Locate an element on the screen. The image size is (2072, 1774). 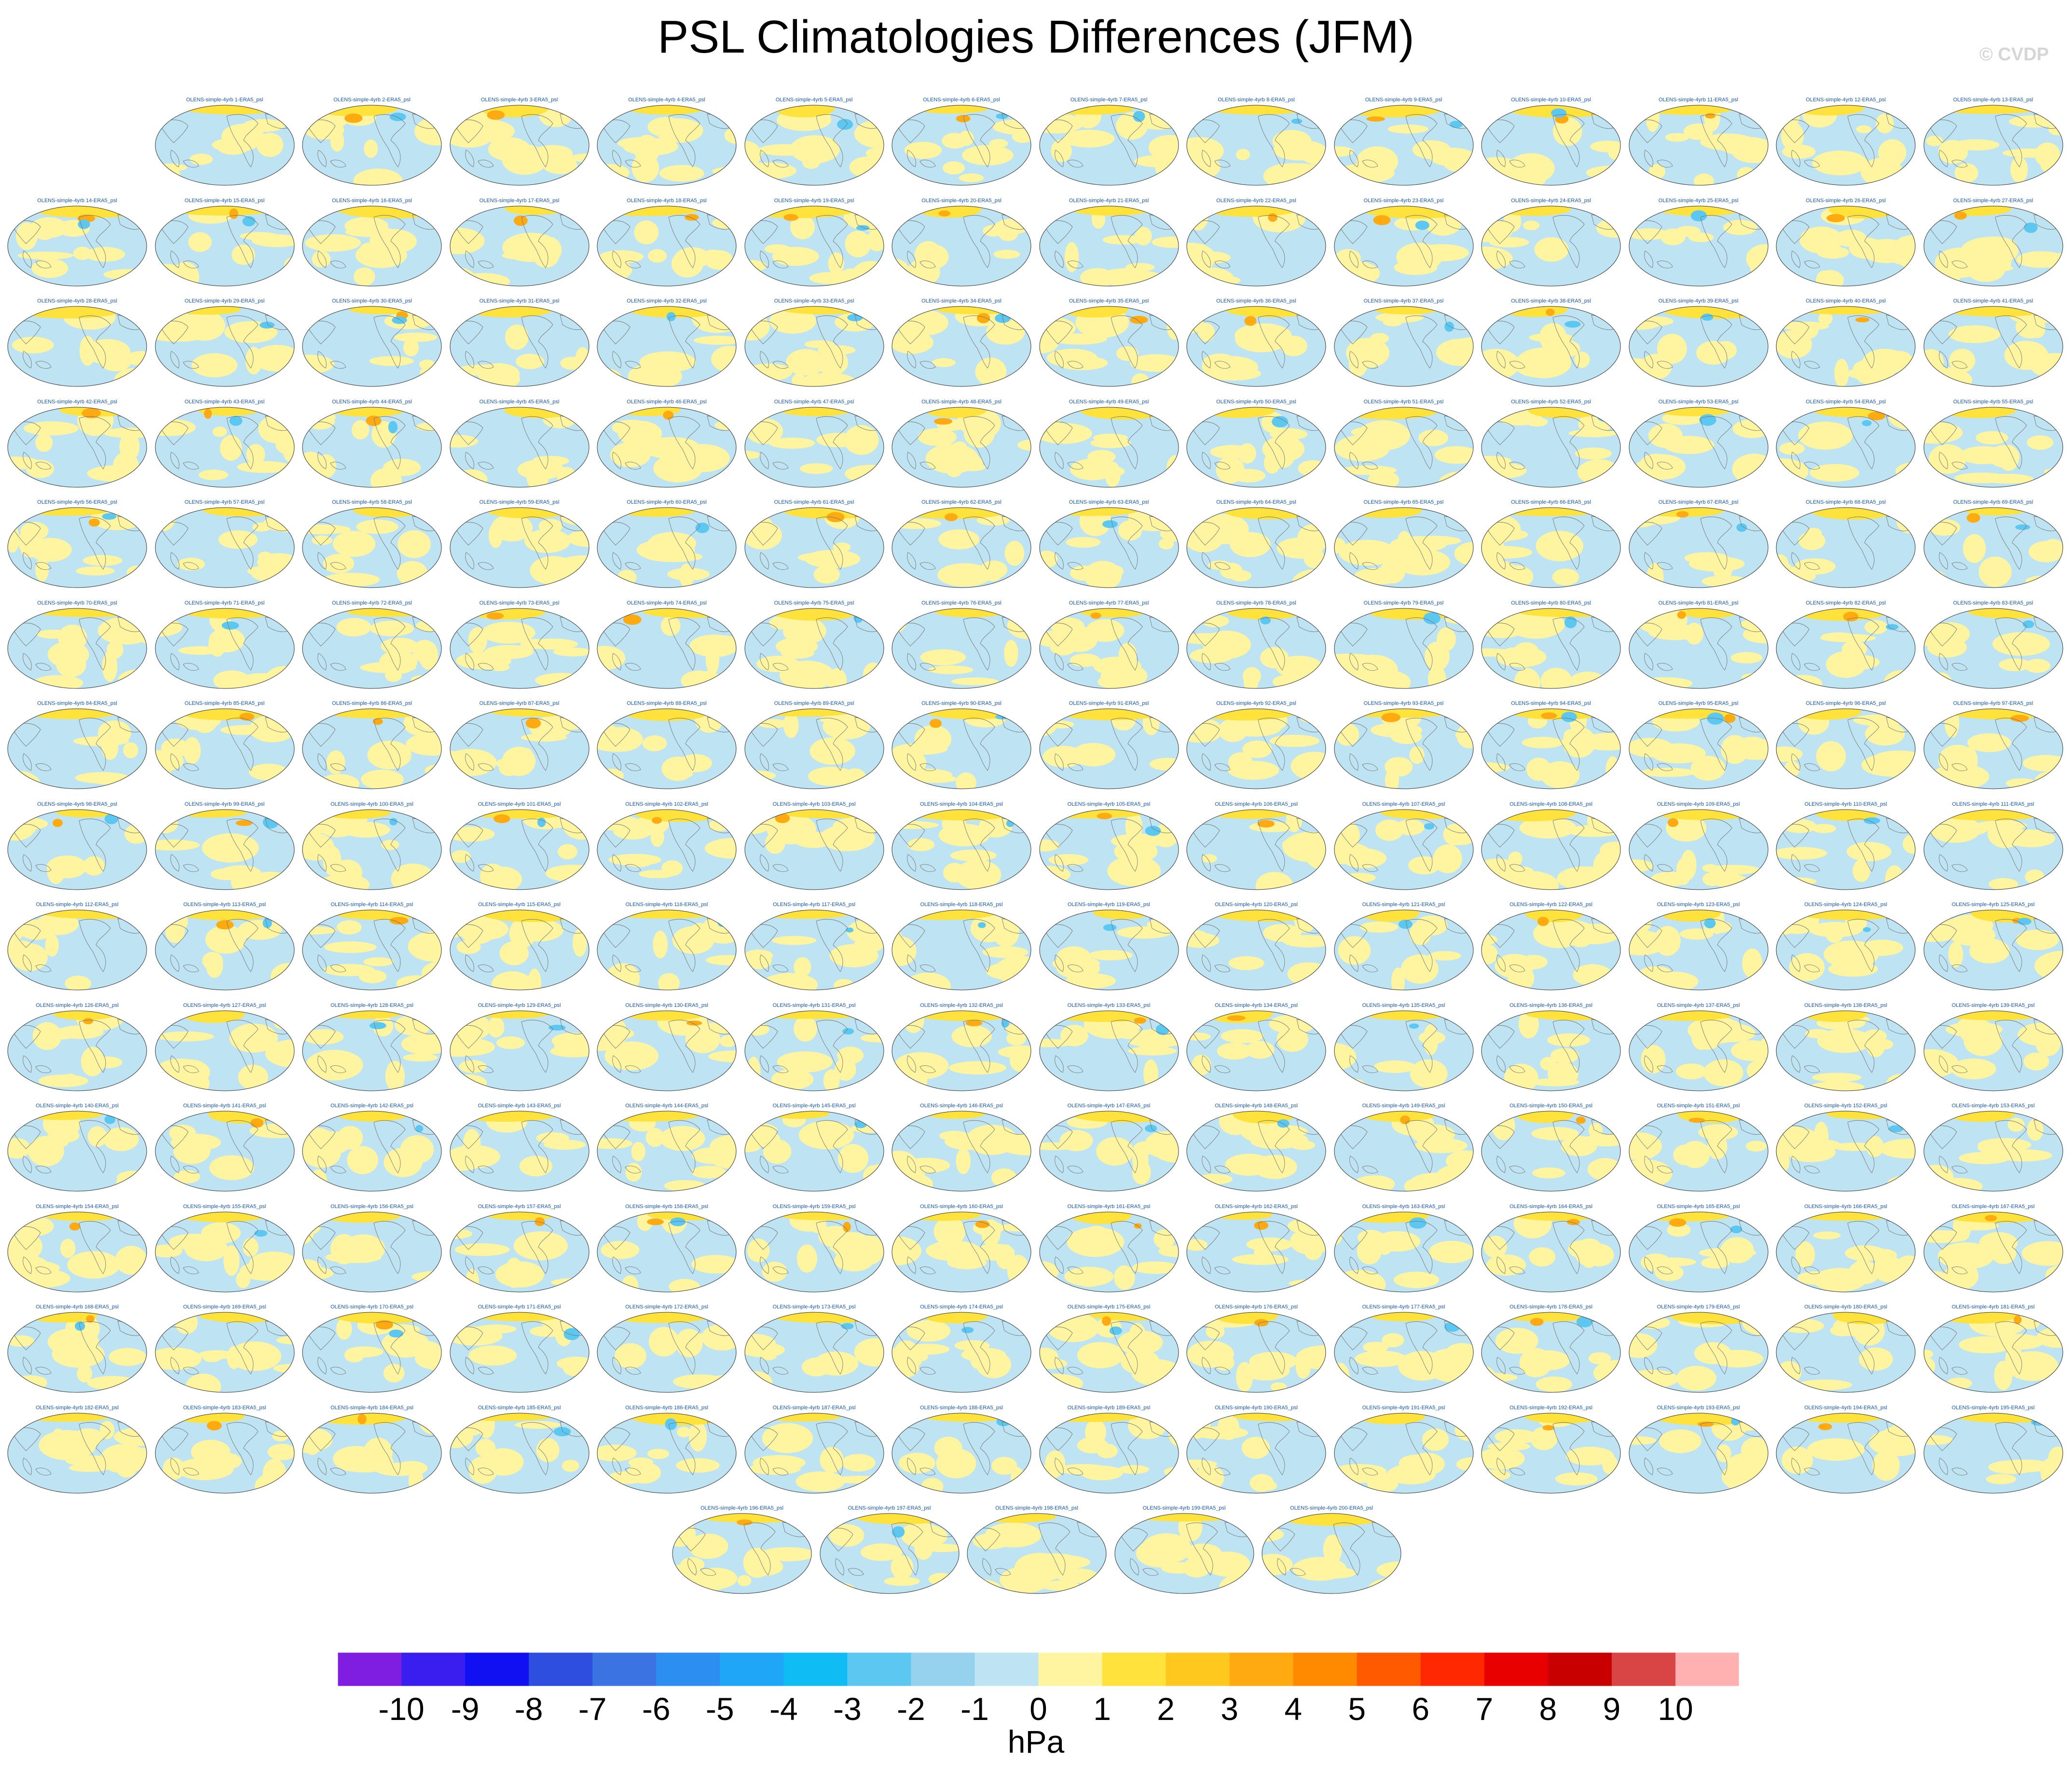
panel-title: OLENS-simple-4yrb 45-ERA5_psl is located at coordinates (519, 402).